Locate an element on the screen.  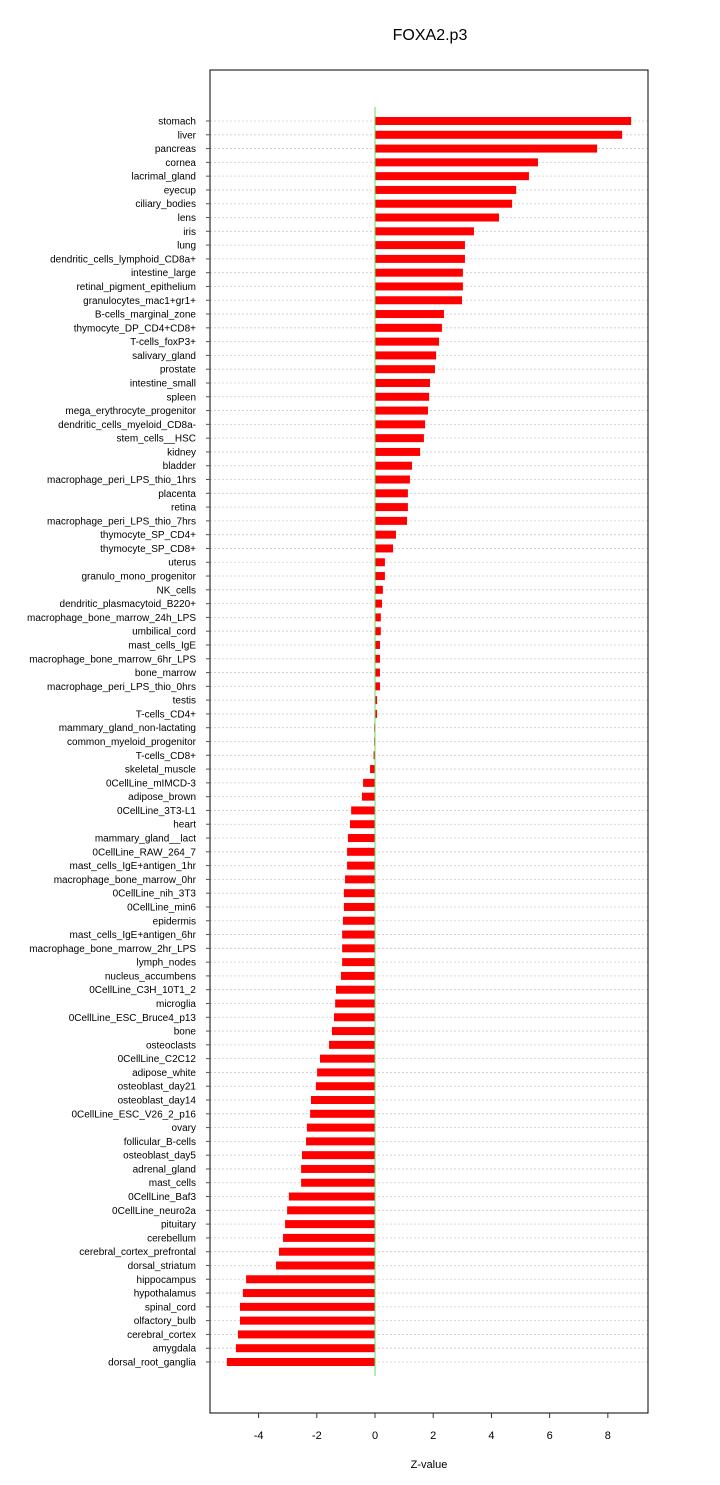
y-tick-label: thymocyte_SP_CD8+ is located at coordinates (148, 549).